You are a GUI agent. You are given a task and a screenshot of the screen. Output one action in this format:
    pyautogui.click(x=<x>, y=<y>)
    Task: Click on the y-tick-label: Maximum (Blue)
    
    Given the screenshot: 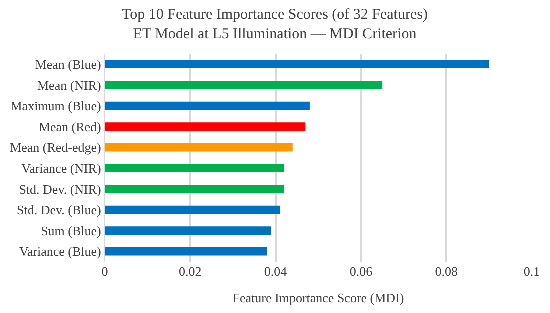 What is the action you would take?
    pyautogui.click(x=56, y=106)
    